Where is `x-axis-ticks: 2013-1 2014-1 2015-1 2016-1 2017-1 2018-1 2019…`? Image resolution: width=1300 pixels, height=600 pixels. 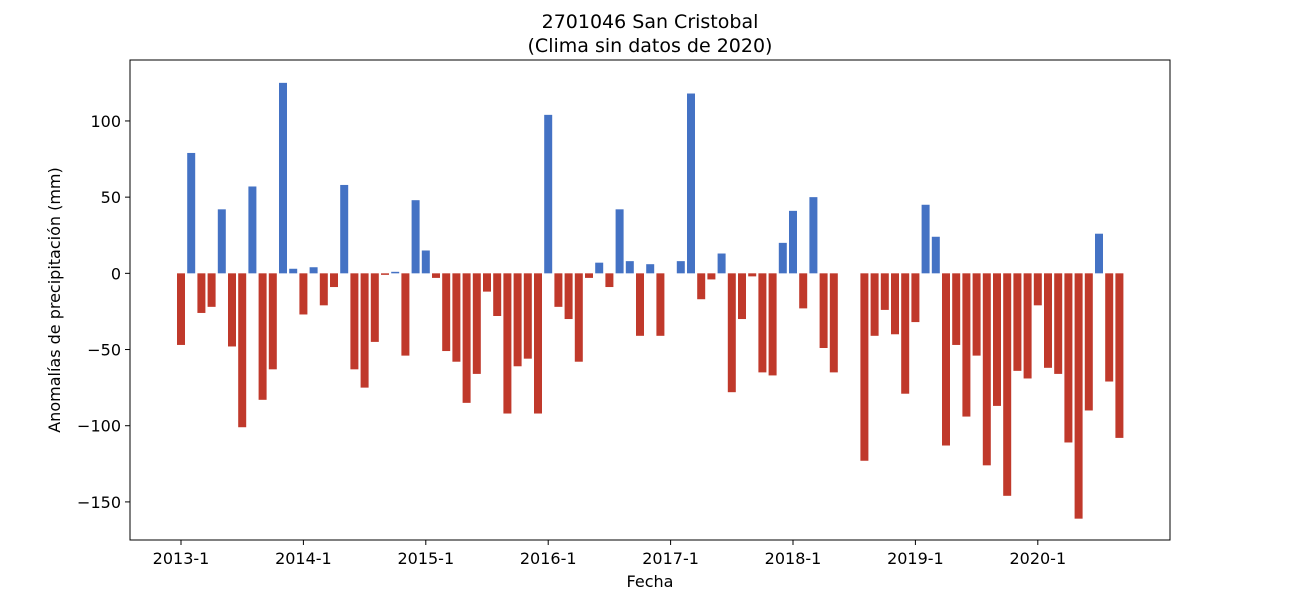 x-axis-ticks: 2013-1 2014-1 2015-1 2016-1 2017-1 2018-1 2019… is located at coordinates (609, 554).